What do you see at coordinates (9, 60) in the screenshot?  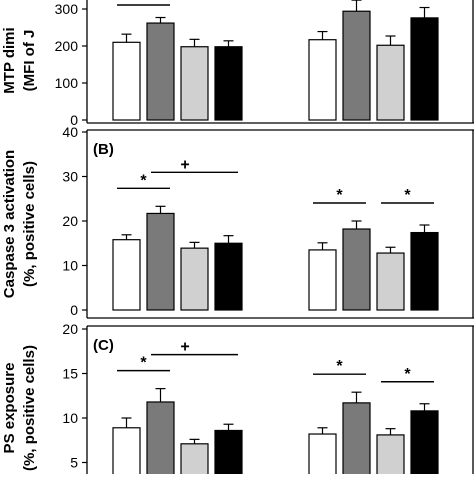 I see `y-axis-label: MTP dimi` at bounding box center [9, 60].